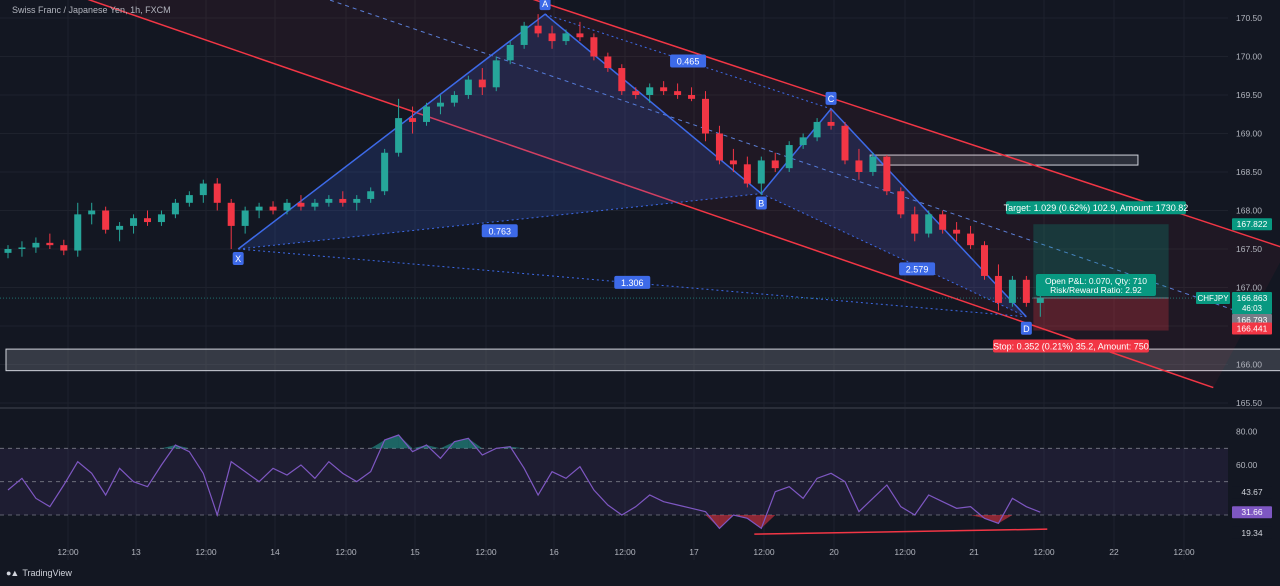 This screenshot has width=1280, height=586. Describe the element at coordinates (136, 552) in the screenshot. I see `time-tick-label: 13` at that location.